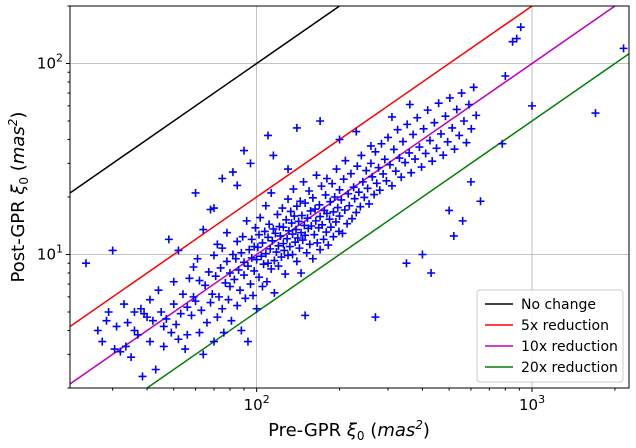  Describe the element at coordinates (50, 61) in the screenshot. I see `y-tick-label: 102` at that location.